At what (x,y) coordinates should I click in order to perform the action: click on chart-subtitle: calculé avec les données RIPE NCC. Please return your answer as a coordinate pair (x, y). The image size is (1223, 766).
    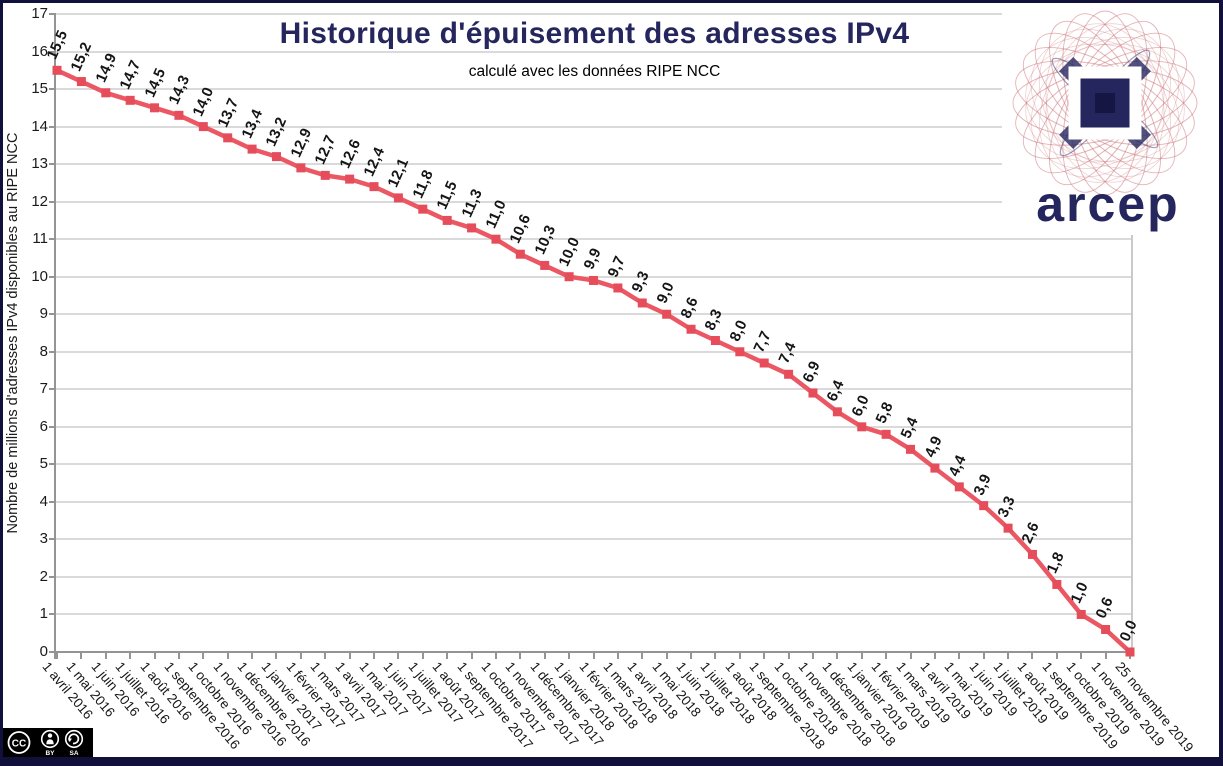
    Looking at the image, I should click on (594, 71).